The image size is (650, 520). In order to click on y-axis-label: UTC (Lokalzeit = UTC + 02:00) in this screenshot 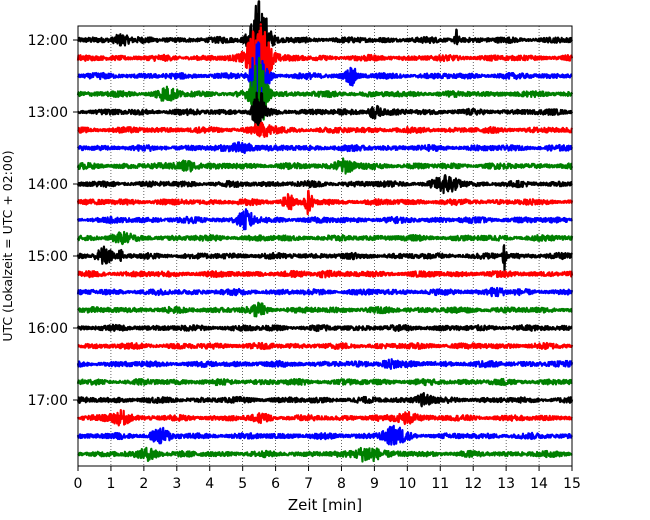, I will do `click(7, 245)`.